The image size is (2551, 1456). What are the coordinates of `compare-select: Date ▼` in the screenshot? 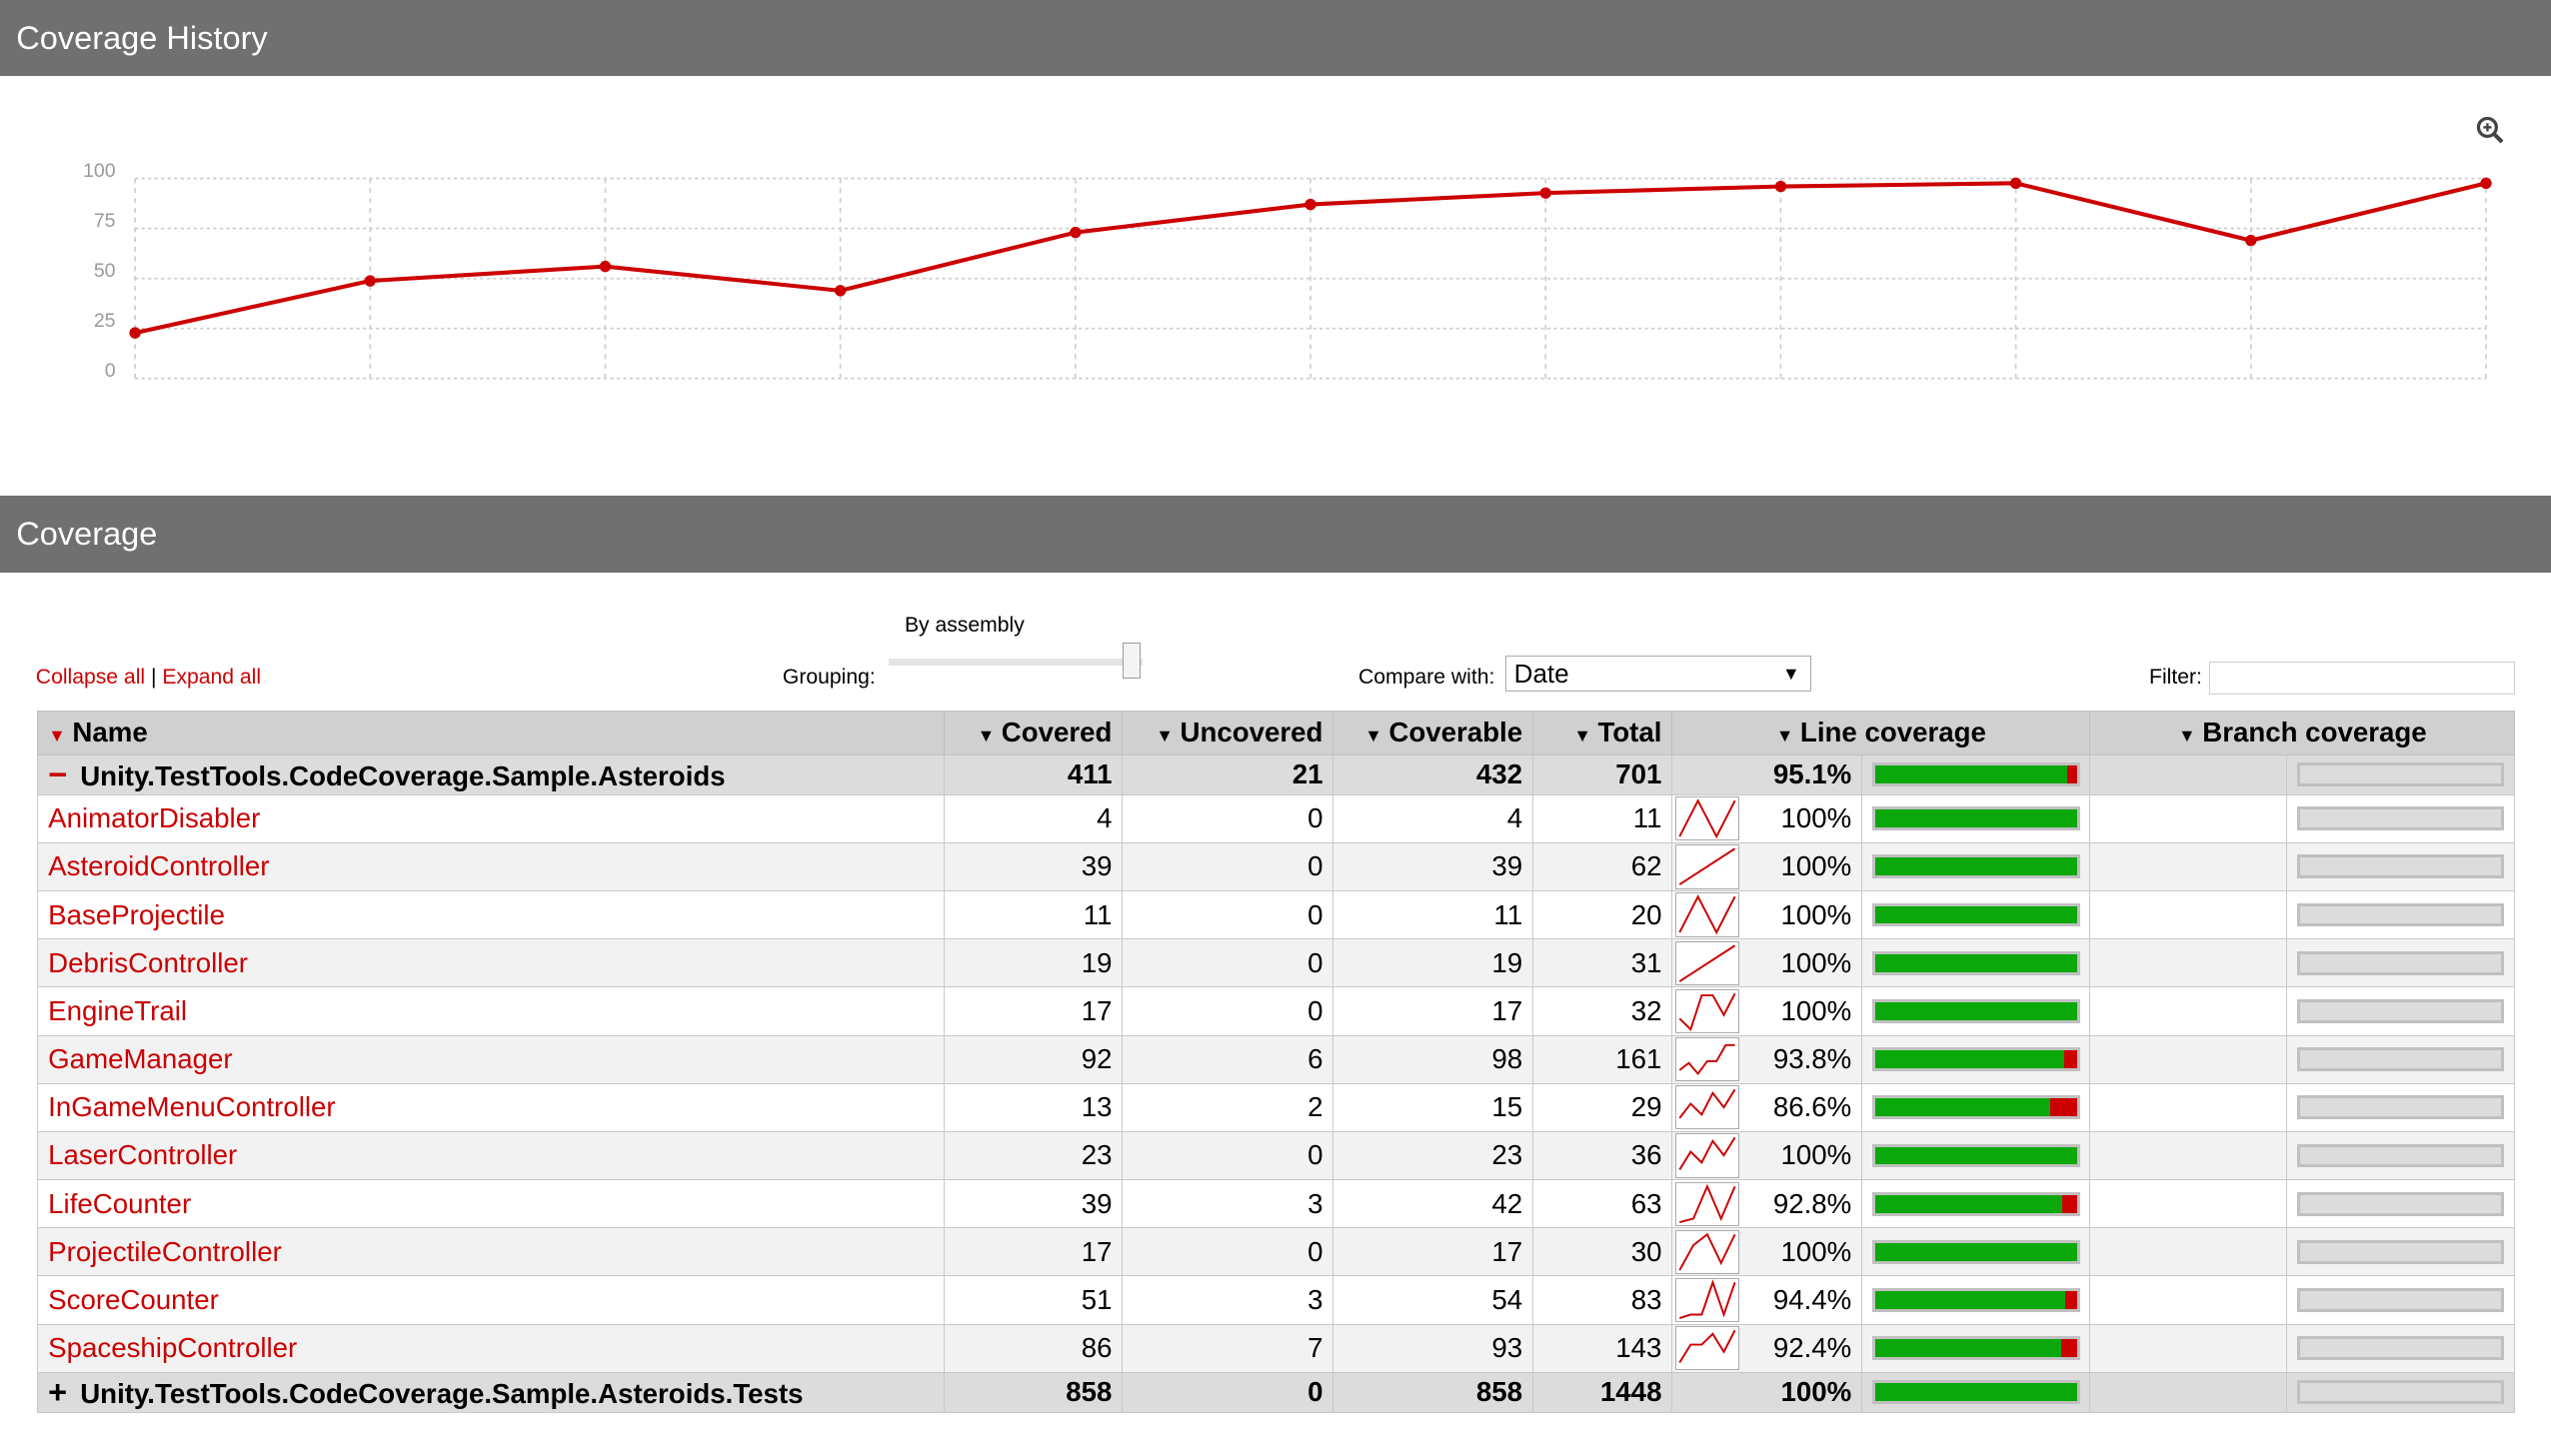 It's located at (1658, 673).